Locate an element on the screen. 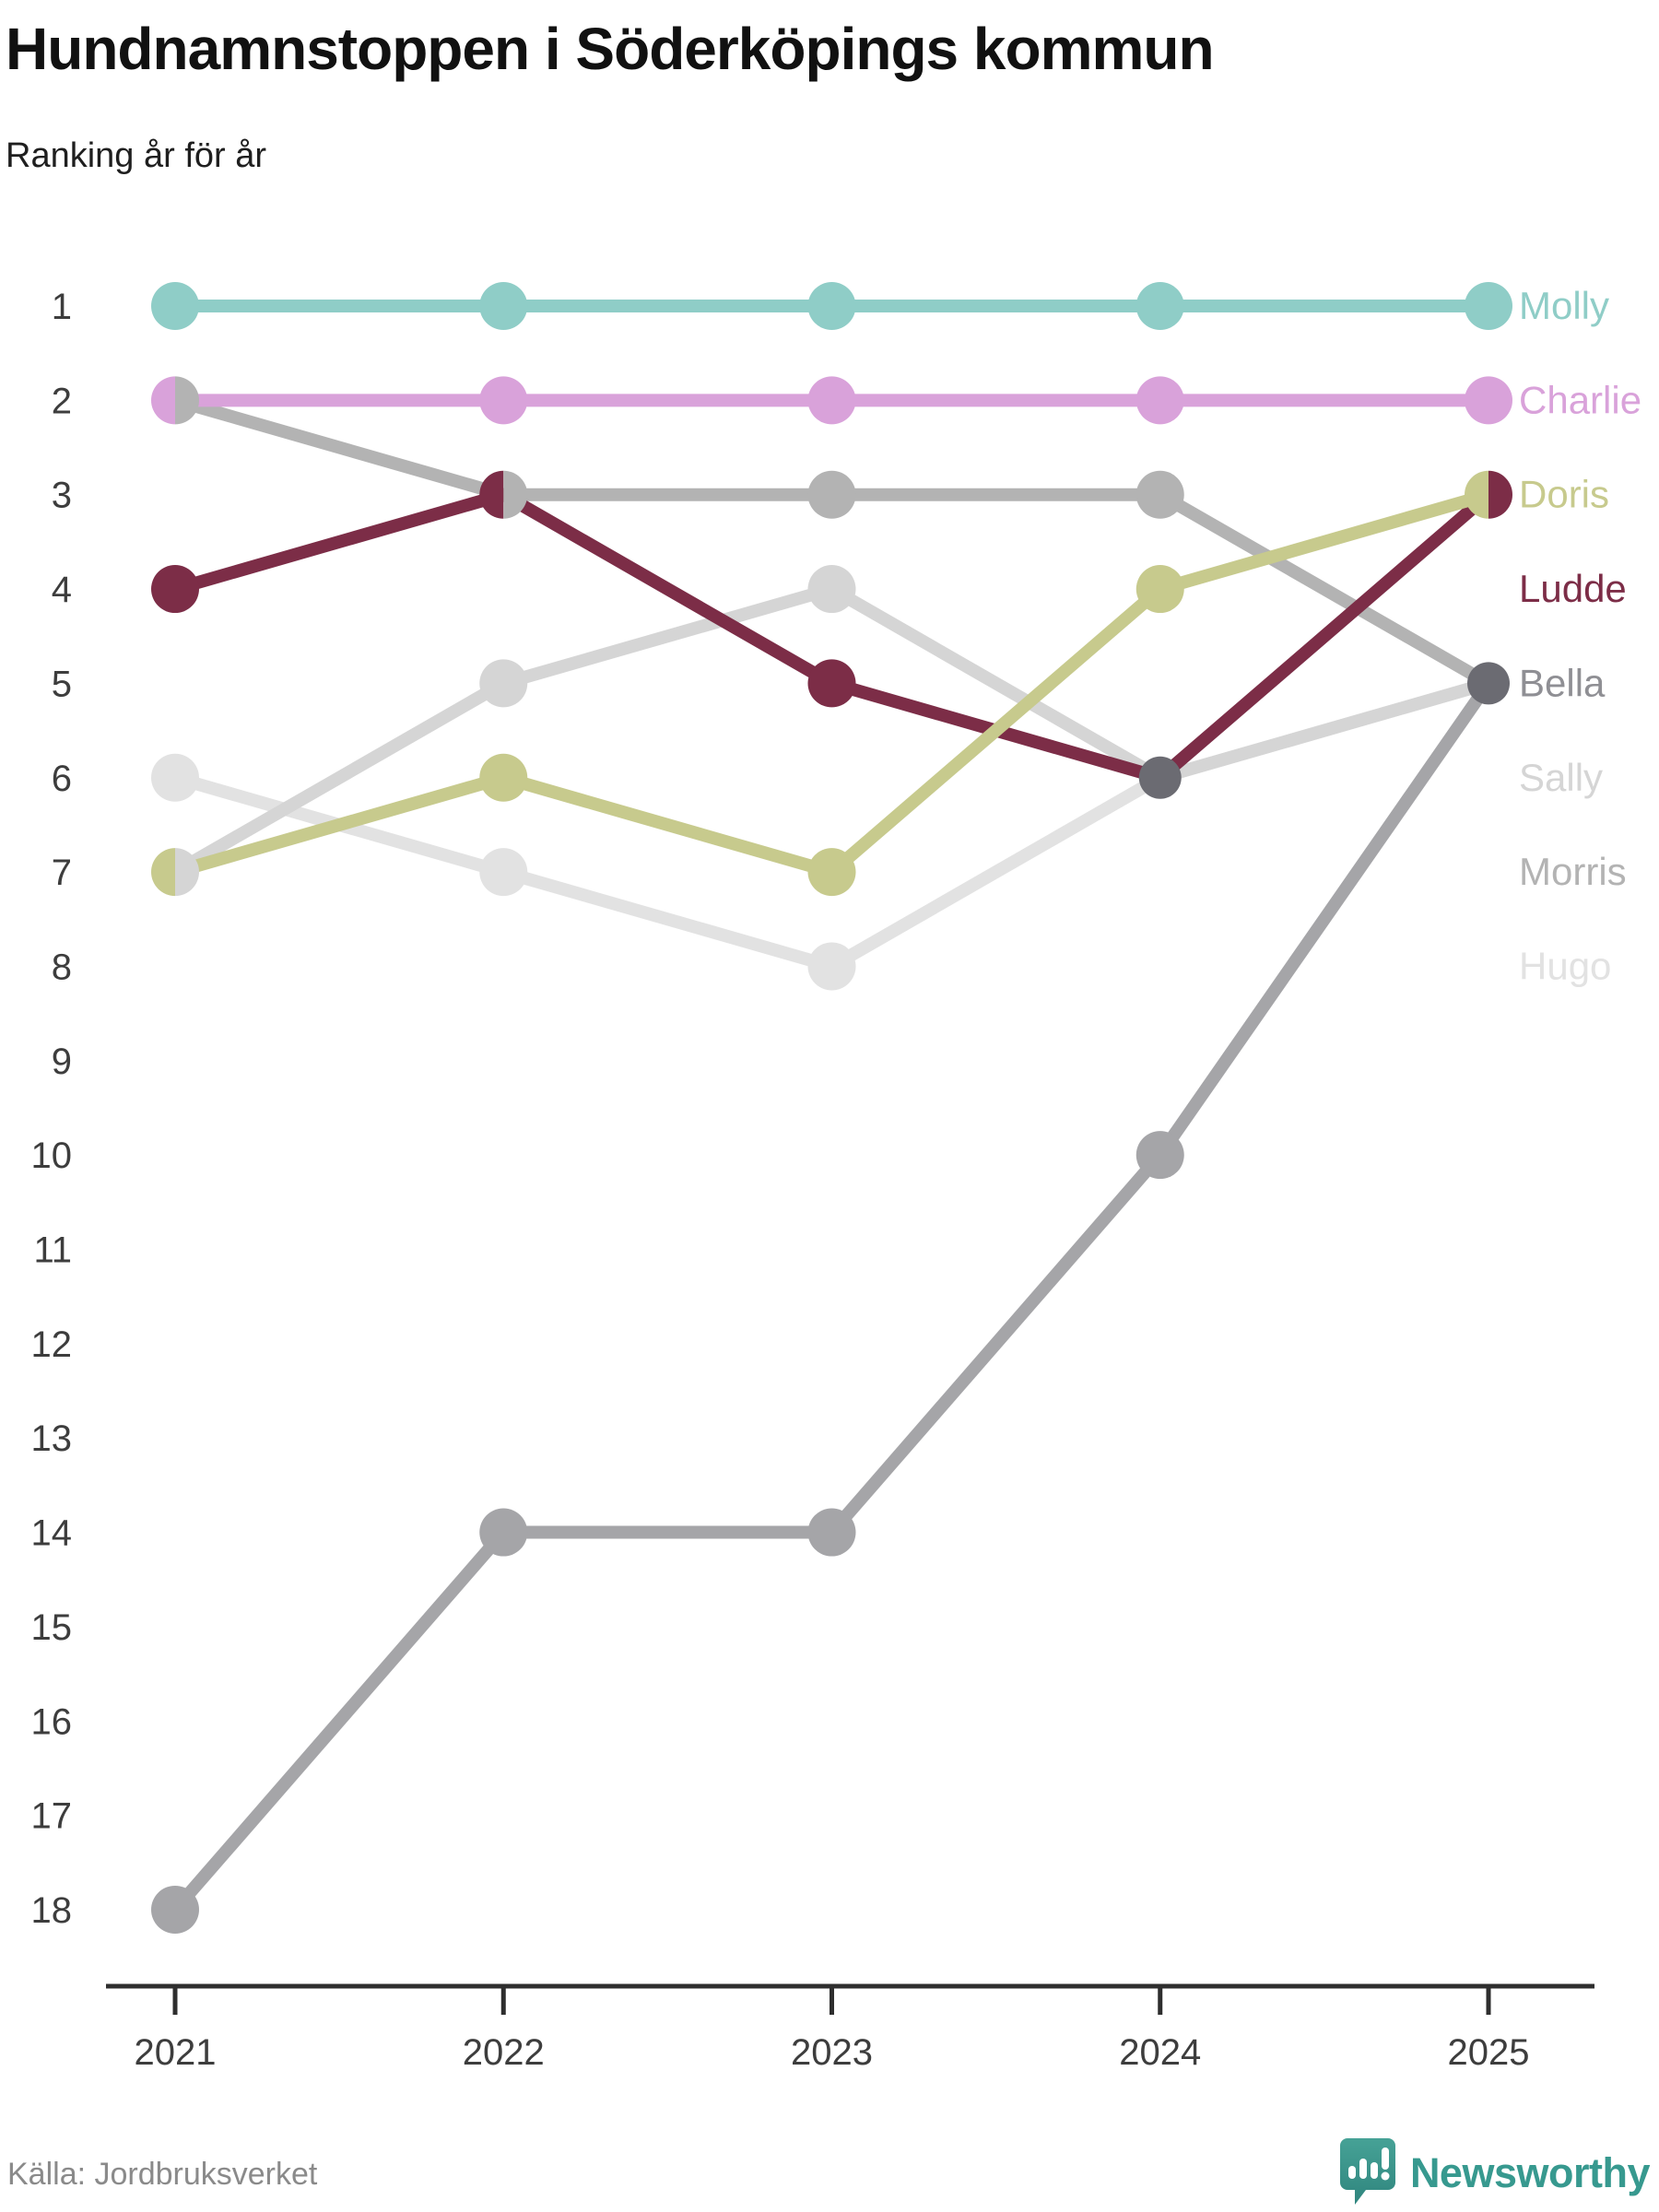 The height and width of the screenshot is (2212, 1659). point-morris-2023 is located at coordinates (831, 494).